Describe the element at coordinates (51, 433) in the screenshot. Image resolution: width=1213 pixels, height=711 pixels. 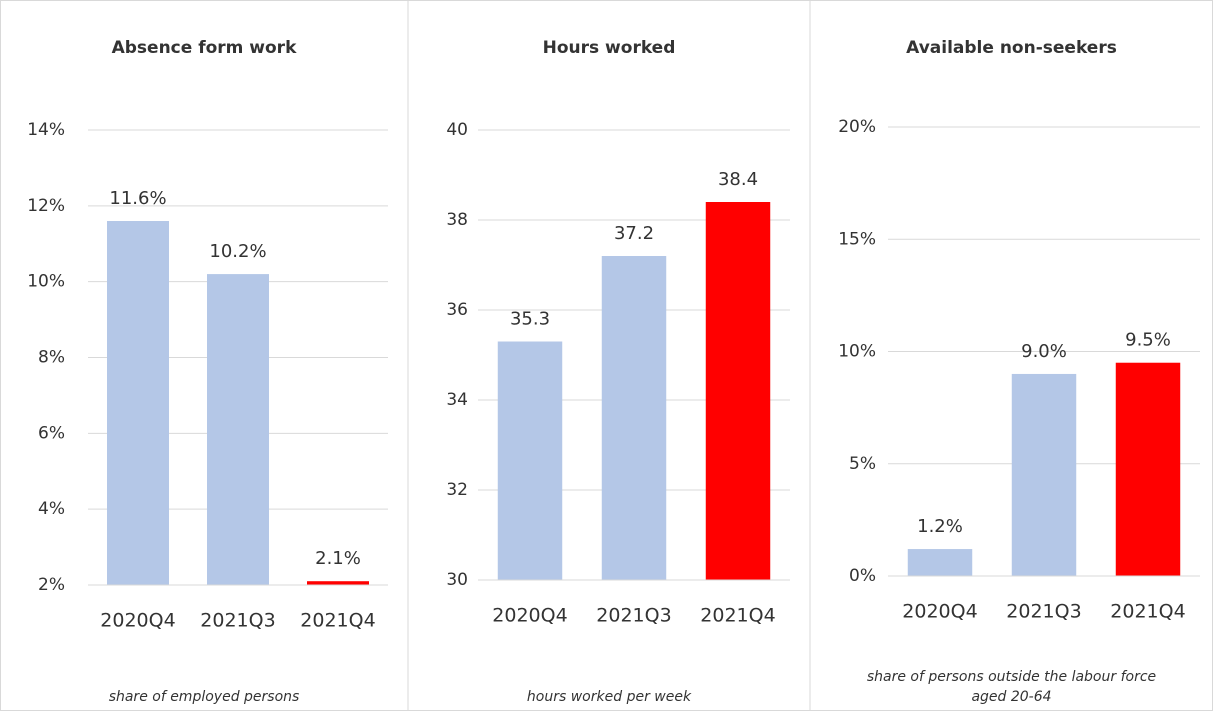
I see `y-tick-label: 6%` at that location.